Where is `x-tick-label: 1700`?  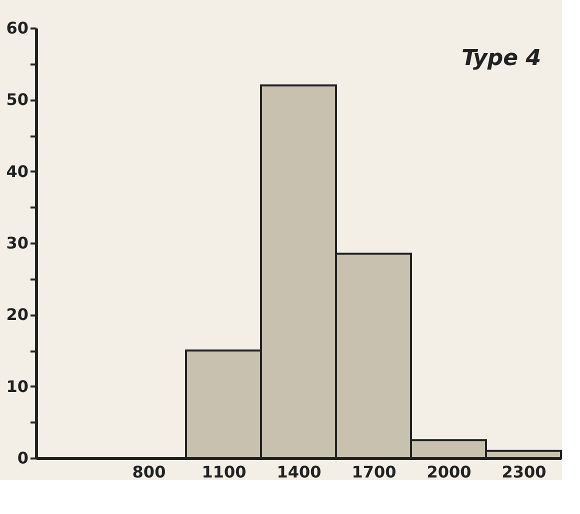 x-tick-label: 1700 is located at coordinates (374, 472).